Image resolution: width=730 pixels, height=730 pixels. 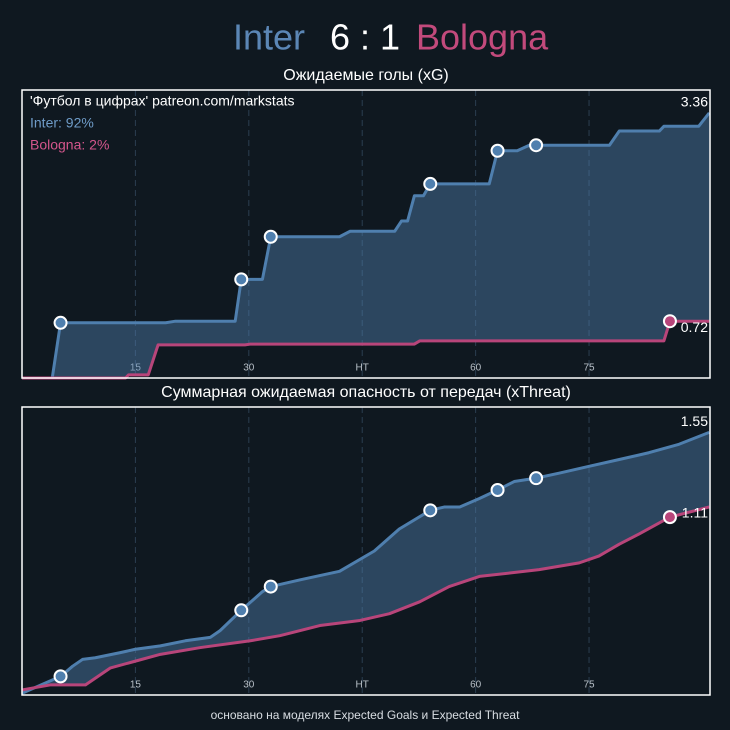 I want to click on end-value-label: 0.72, so click(x=694, y=327).